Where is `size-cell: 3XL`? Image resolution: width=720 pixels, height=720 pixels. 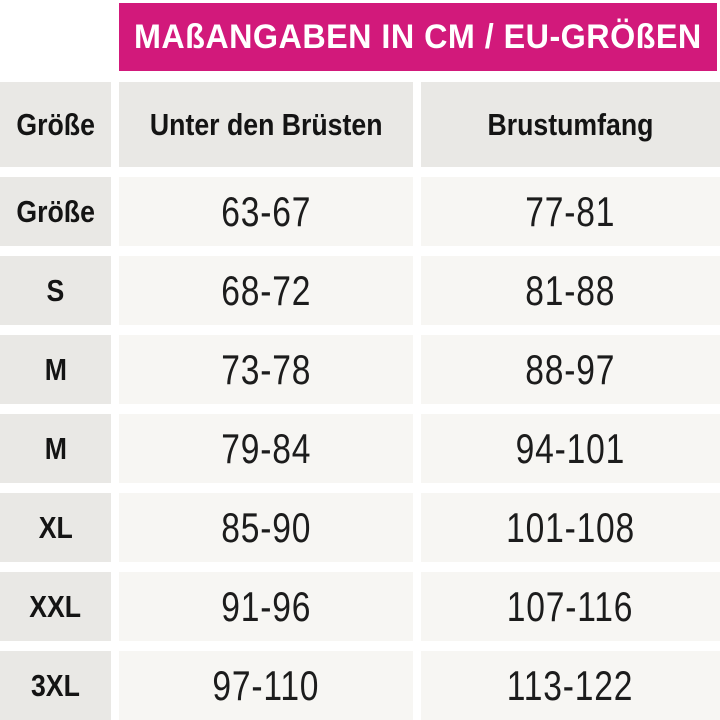
size-cell: 3XL is located at coordinates (55, 685).